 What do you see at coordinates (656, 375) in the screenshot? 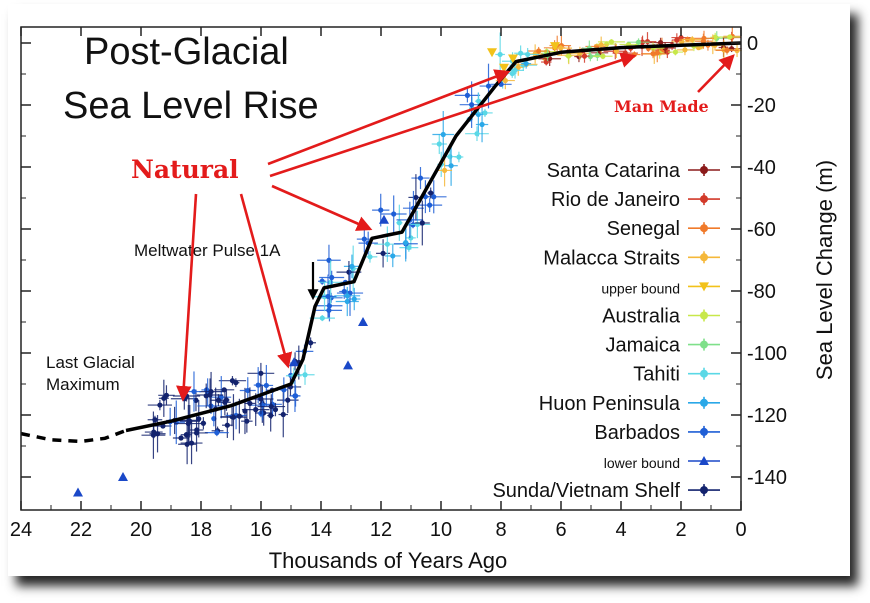
I see `legend-label: Tahiti` at bounding box center [656, 375].